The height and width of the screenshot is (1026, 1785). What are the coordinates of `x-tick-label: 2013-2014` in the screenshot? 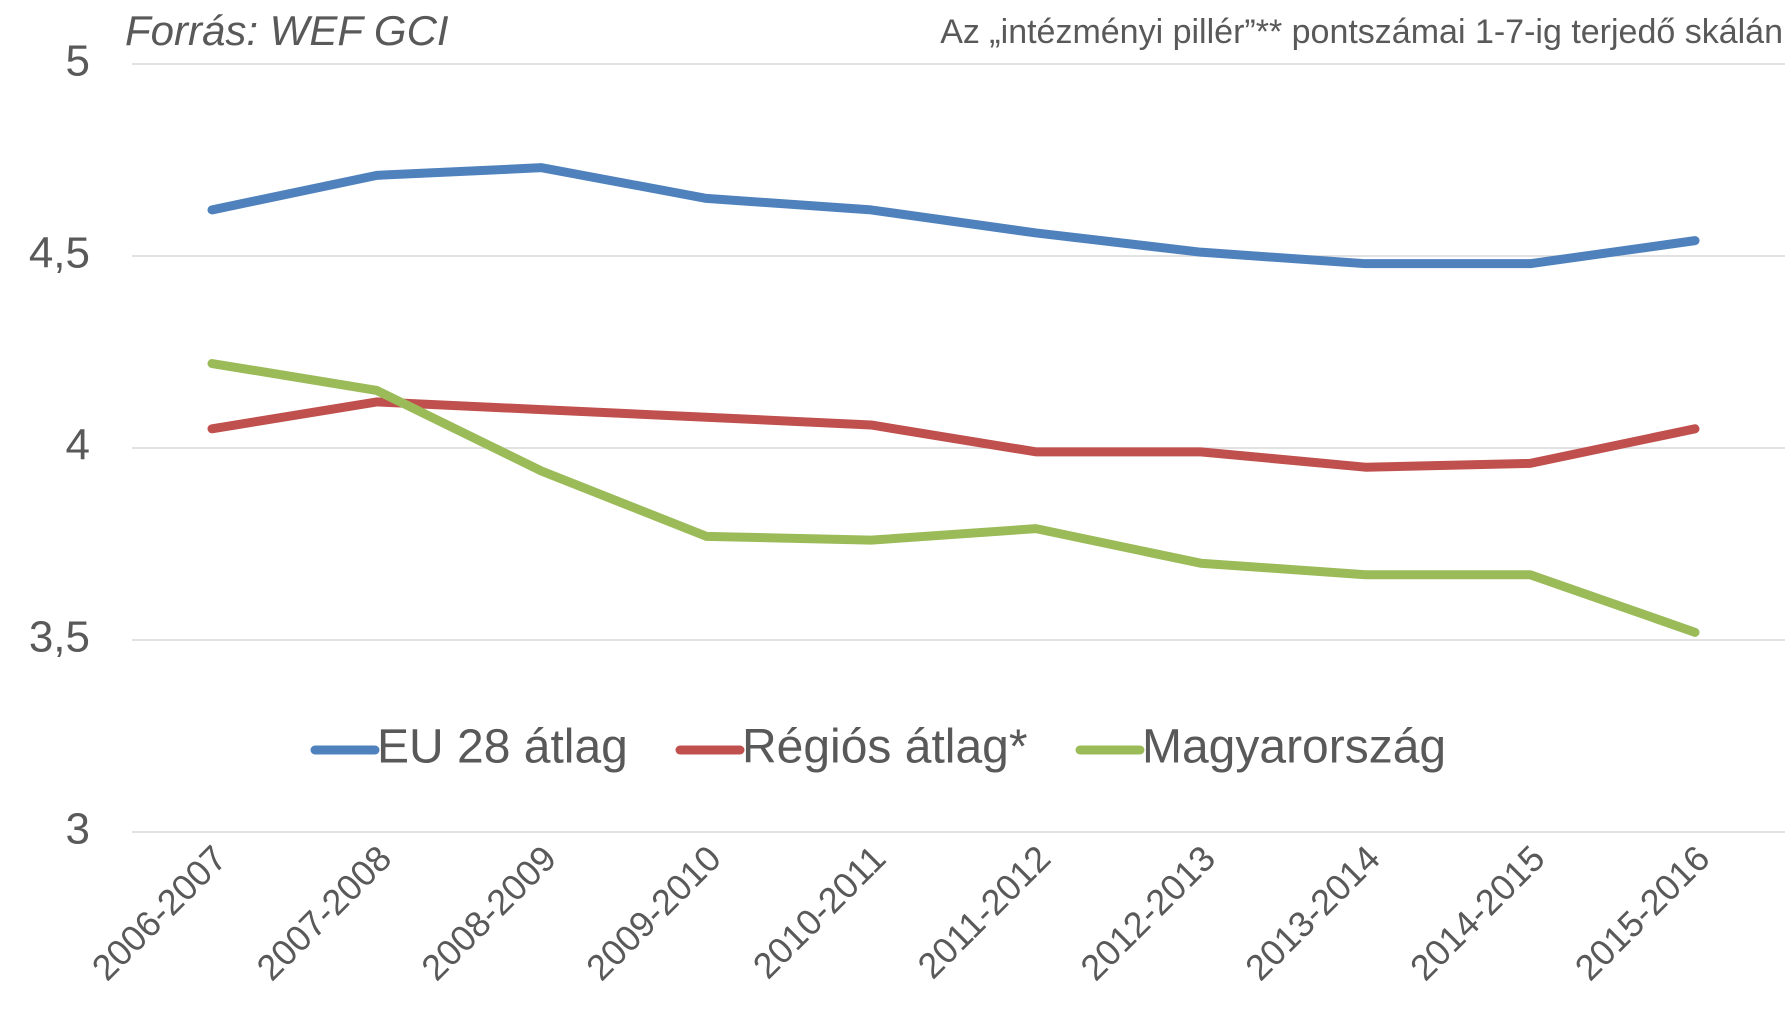 It's located at (1312, 912).